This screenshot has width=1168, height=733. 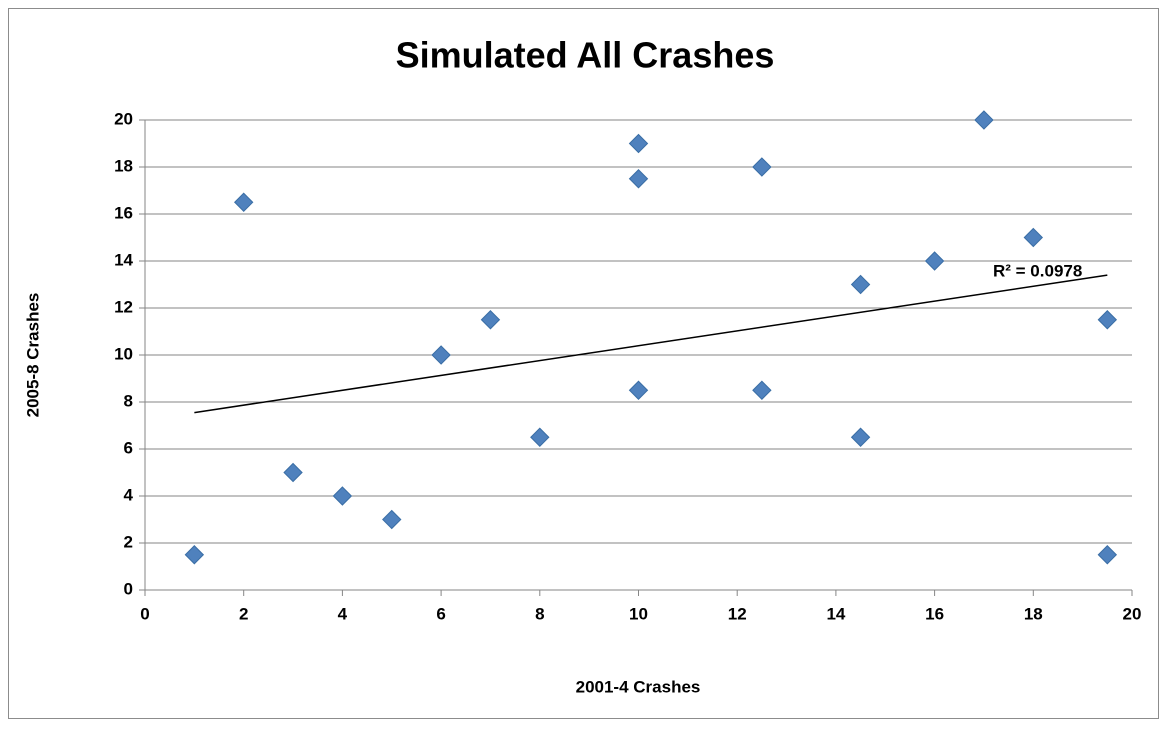 What do you see at coordinates (343, 613) in the screenshot?
I see `x-tick-label: 4` at bounding box center [343, 613].